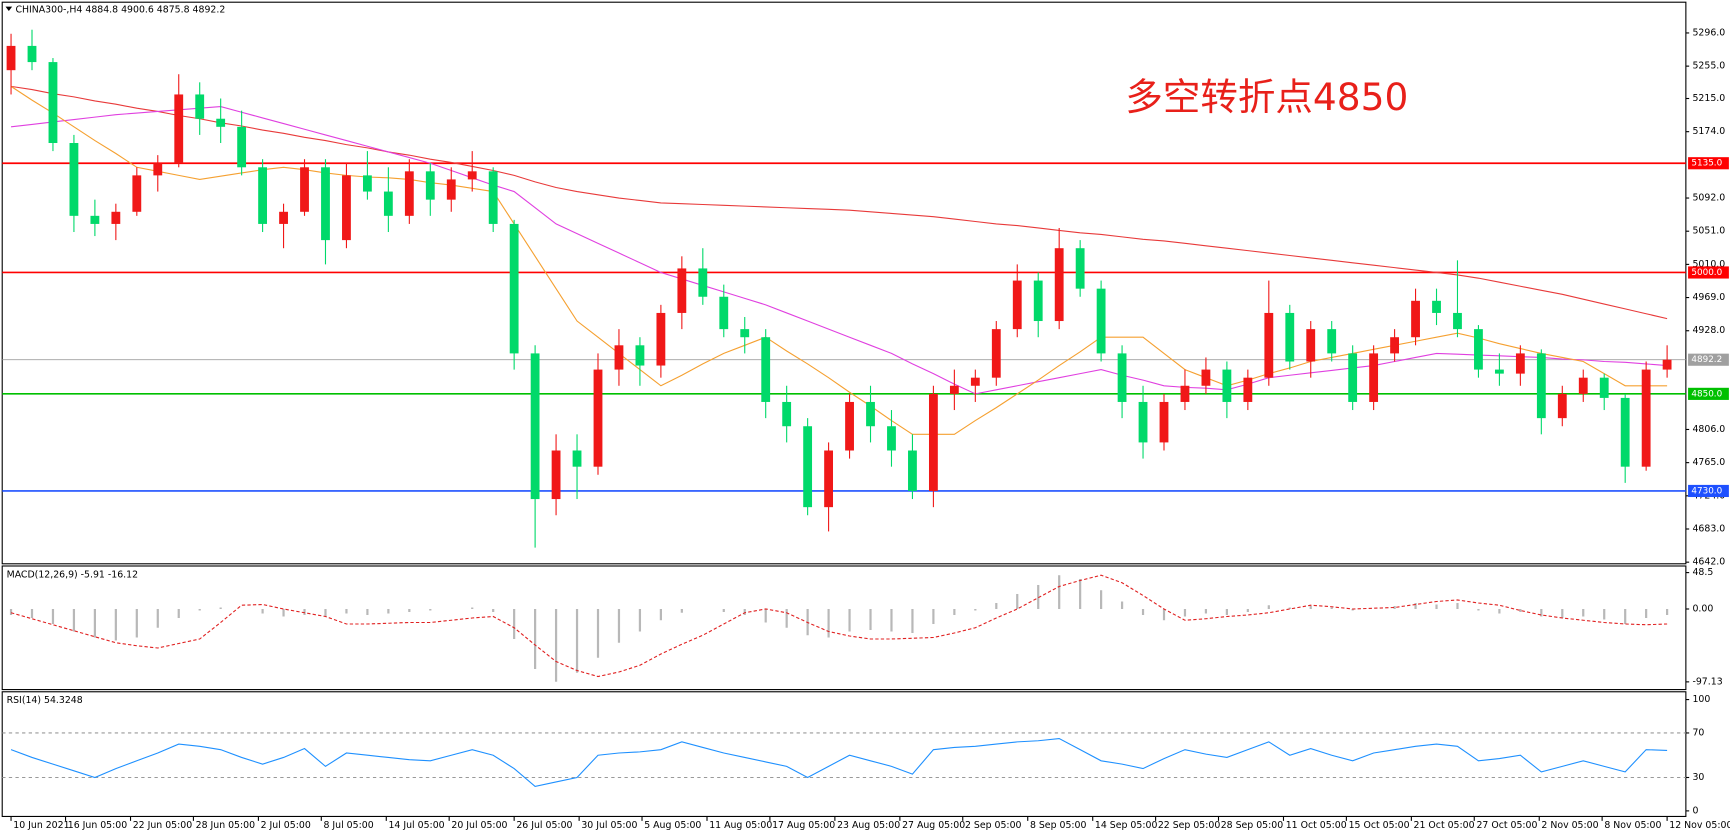  Describe the element at coordinates (120, 9) in the screenshot. I see `chart-title: CHINA300-,H4 4884.8 4900.6 4875.8 4892.2` at that location.